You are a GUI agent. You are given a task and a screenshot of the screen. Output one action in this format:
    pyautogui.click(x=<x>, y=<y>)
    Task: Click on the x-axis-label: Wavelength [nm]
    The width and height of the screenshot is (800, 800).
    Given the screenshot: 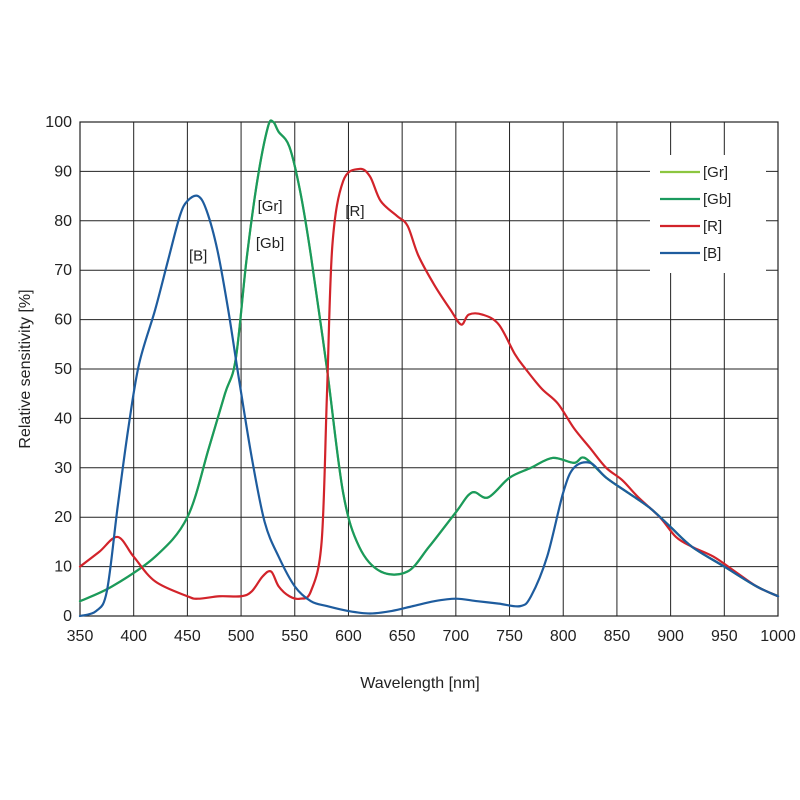 What is the action you would take?
    pyautogui.click(x=419, y=683)
    